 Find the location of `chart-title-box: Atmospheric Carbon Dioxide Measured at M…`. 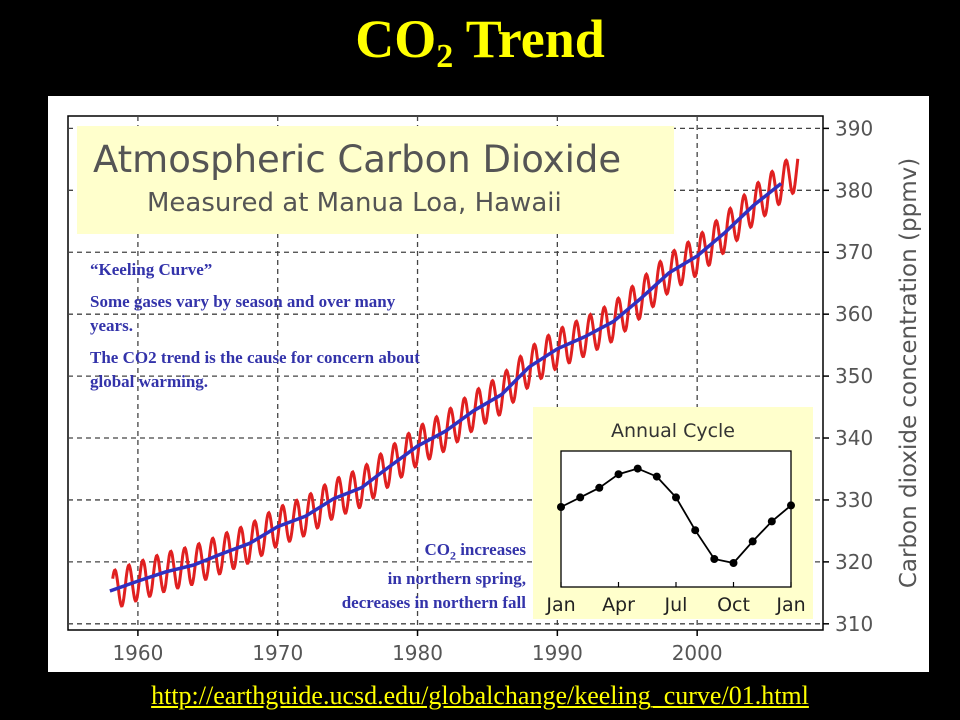

chart-title-box: Atmospheric Carbon Dioxide Measured at M… is located at coordinates (375, 180).